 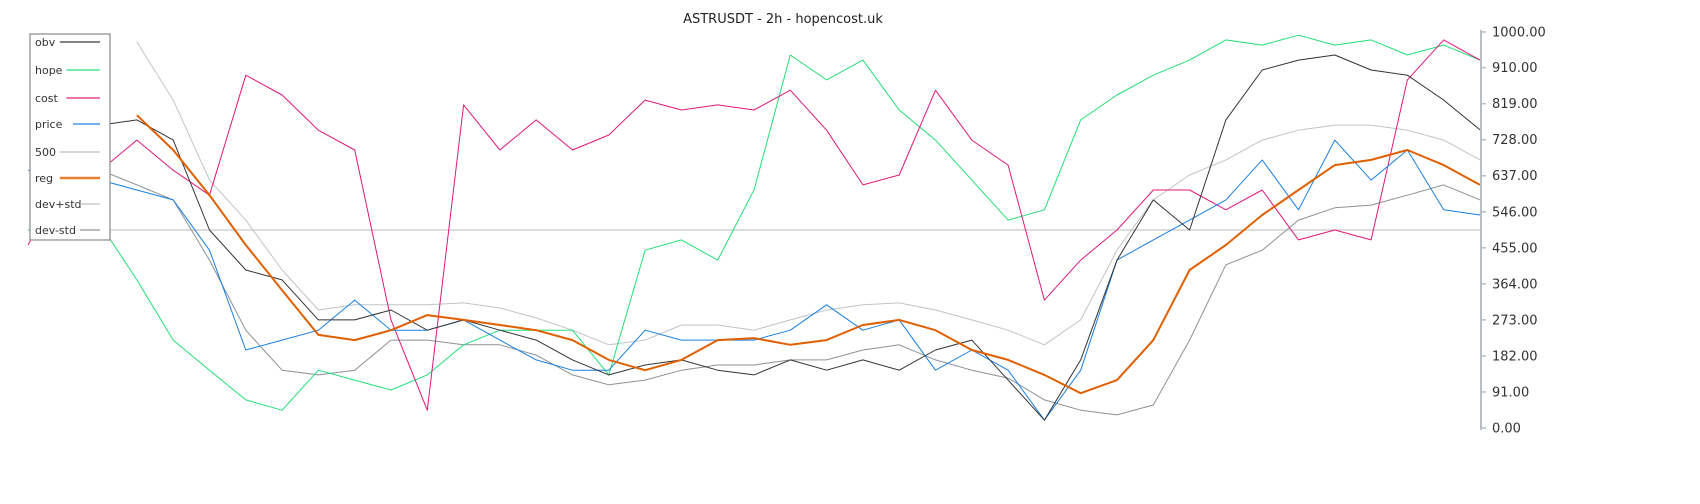 I want to click on y-tick-label: 0.00, so click(x=1506, y=429).